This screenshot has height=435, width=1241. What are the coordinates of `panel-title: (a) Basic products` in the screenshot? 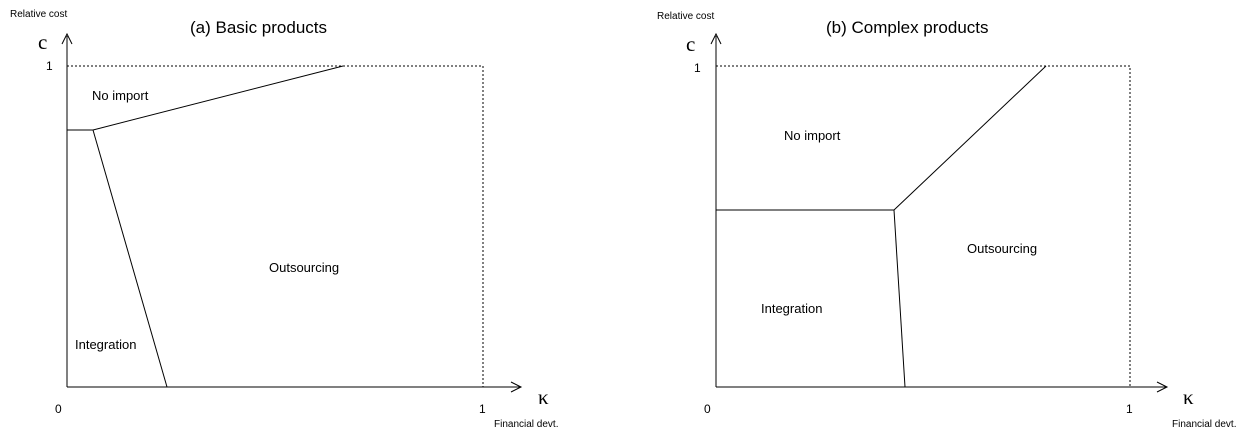 It's located at (258, 27).